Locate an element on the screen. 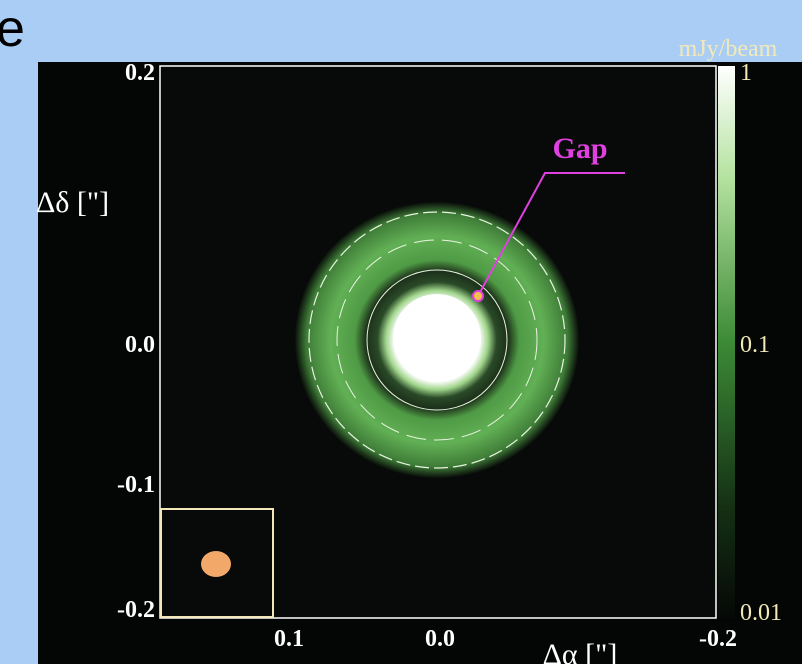 The width and height of the screenshot is (802, 664). colorbar-unit: mJy/beam is located at coordinates (728, 49).